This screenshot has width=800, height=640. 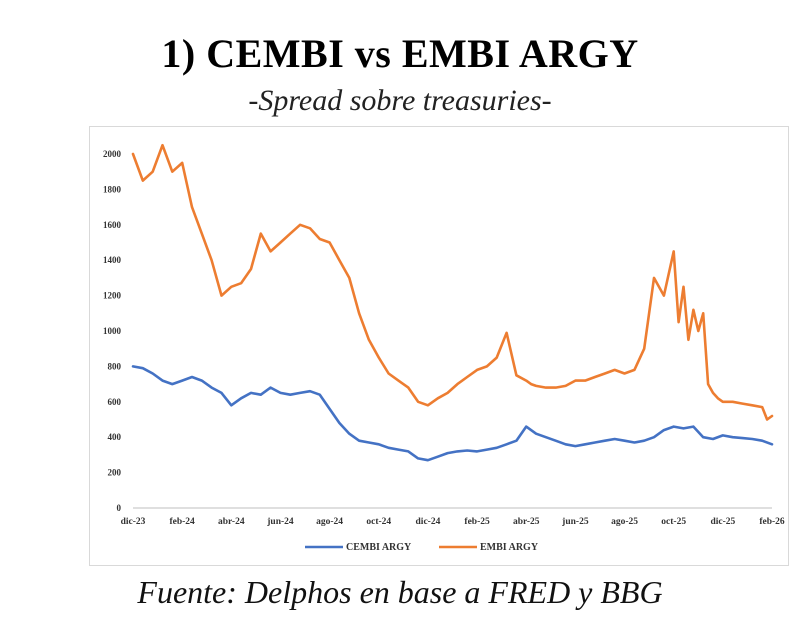 I want to click on y-tick-label: 200, so click(x=115, y=473).